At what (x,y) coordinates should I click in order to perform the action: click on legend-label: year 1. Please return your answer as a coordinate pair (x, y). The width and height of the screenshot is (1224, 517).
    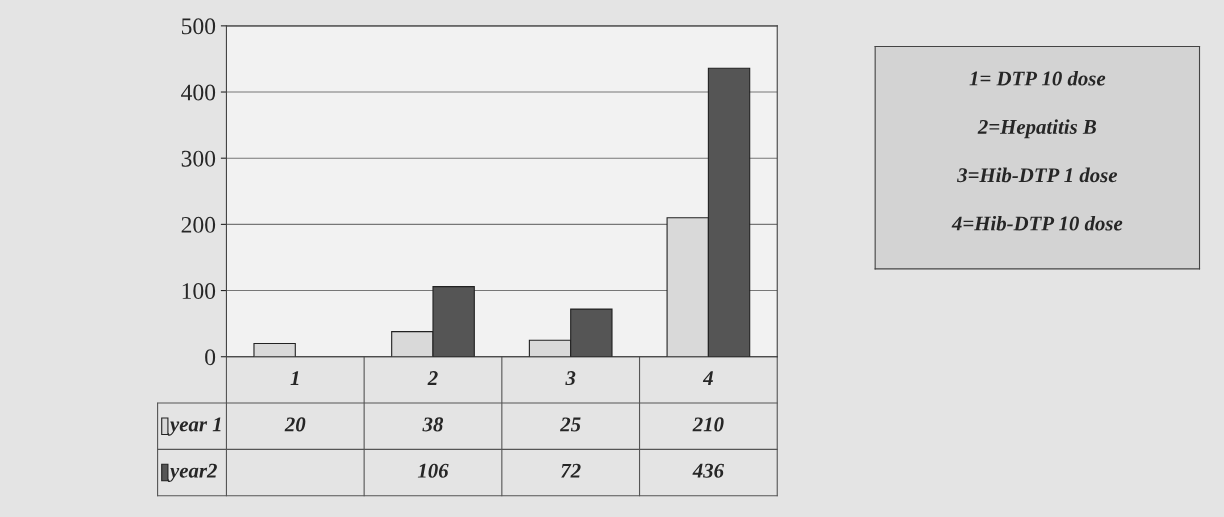
    Looking at the image, I should click on (194, 426).